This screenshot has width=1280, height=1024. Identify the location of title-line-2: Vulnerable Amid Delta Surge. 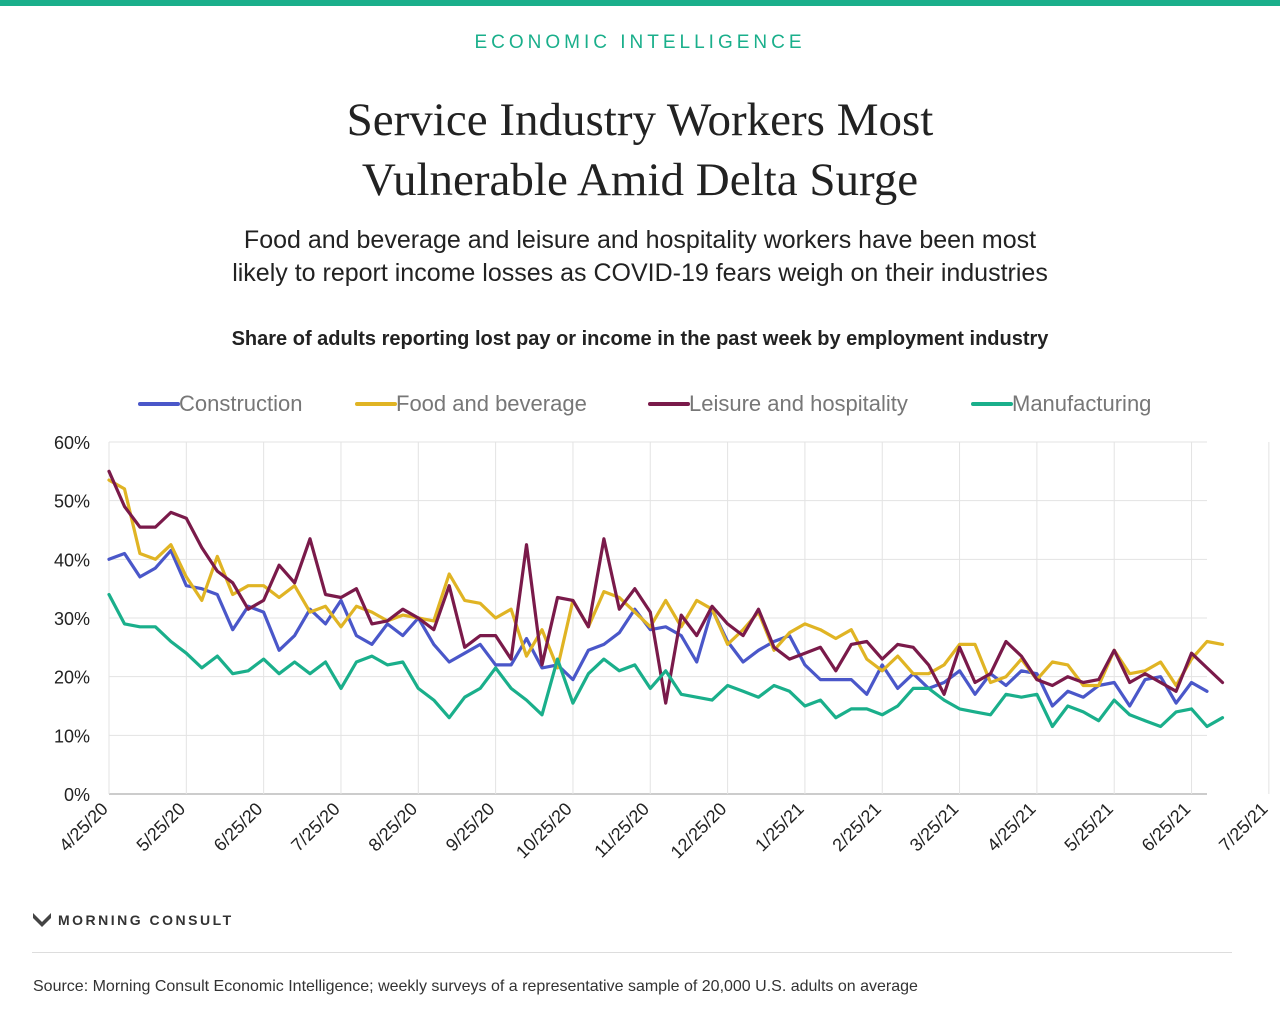
(640, 180).